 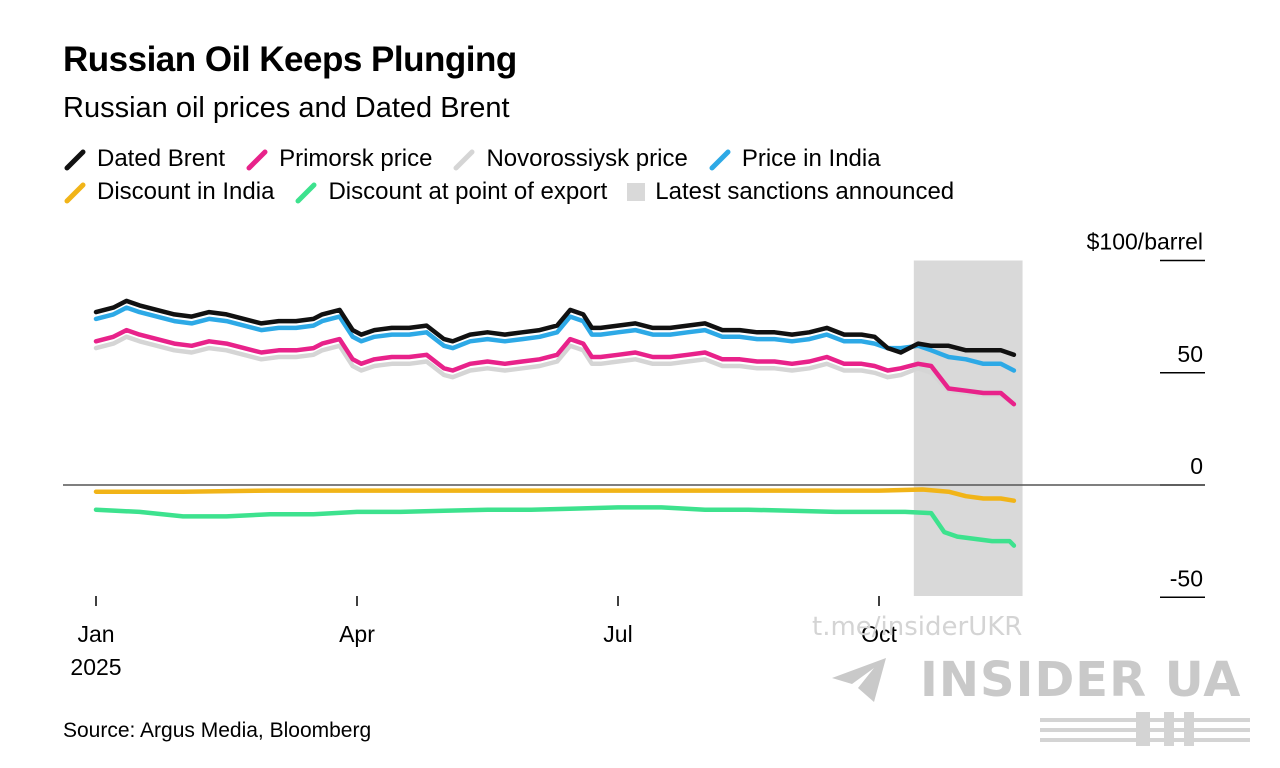 What do you see at coordinates (186, 191) in the screenshot?
I see `legend-label: Discount in India` at bounding box center [186, 191].